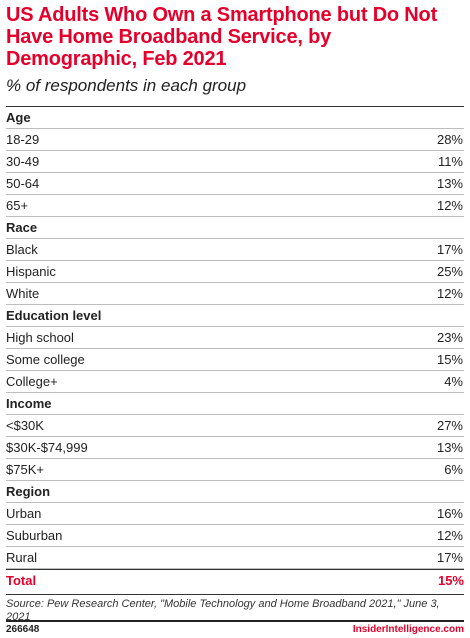  What do you see at coordinates (21, 580) in the screenshot?
I see `total-label: Total` at bounding box center [21, 580].